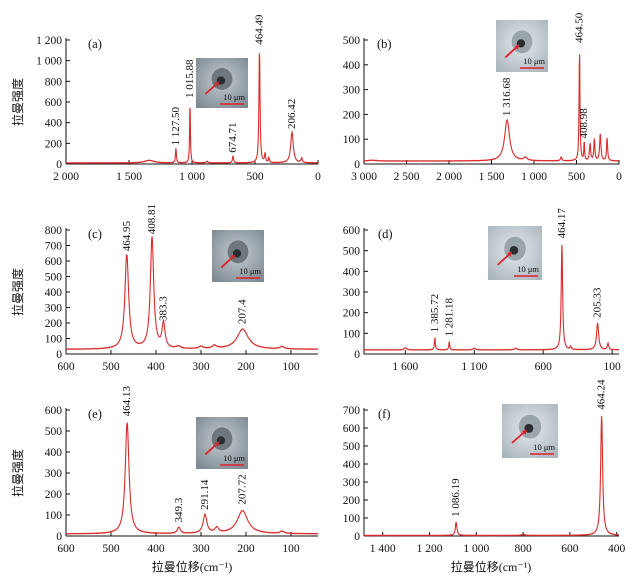 The width and height of the screenshot is (634, 580). I want to click on x-tick-label: 1 200, so click(430, 549).